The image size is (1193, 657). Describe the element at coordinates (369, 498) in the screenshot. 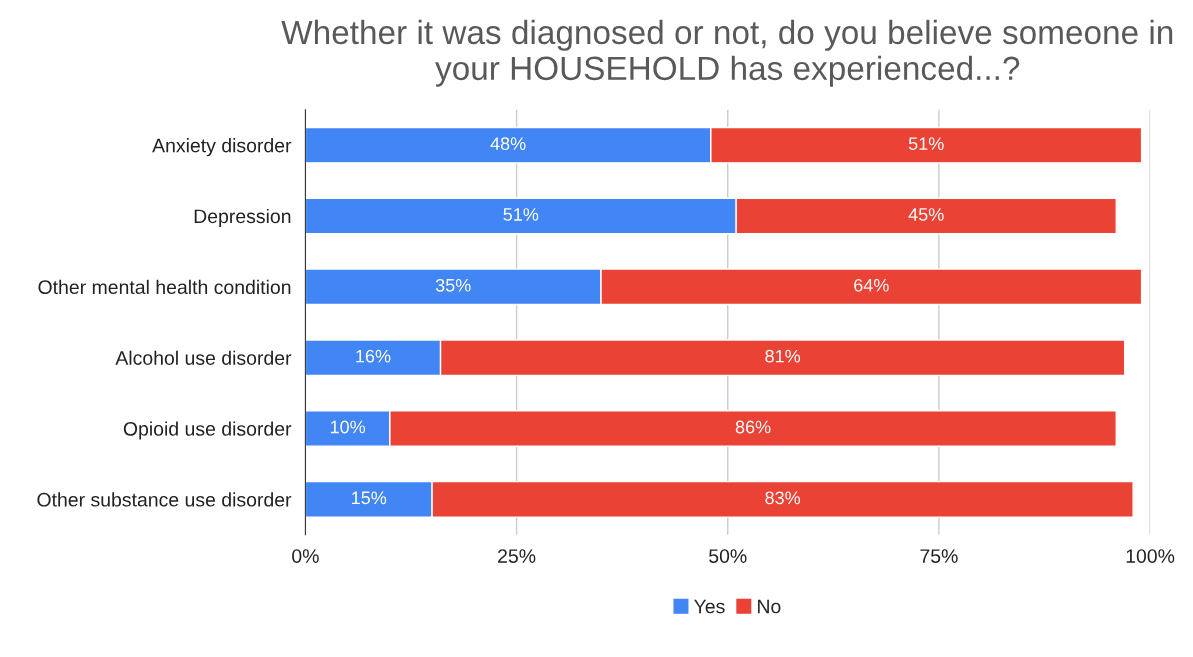

I see `data-label: 15%` at that location.